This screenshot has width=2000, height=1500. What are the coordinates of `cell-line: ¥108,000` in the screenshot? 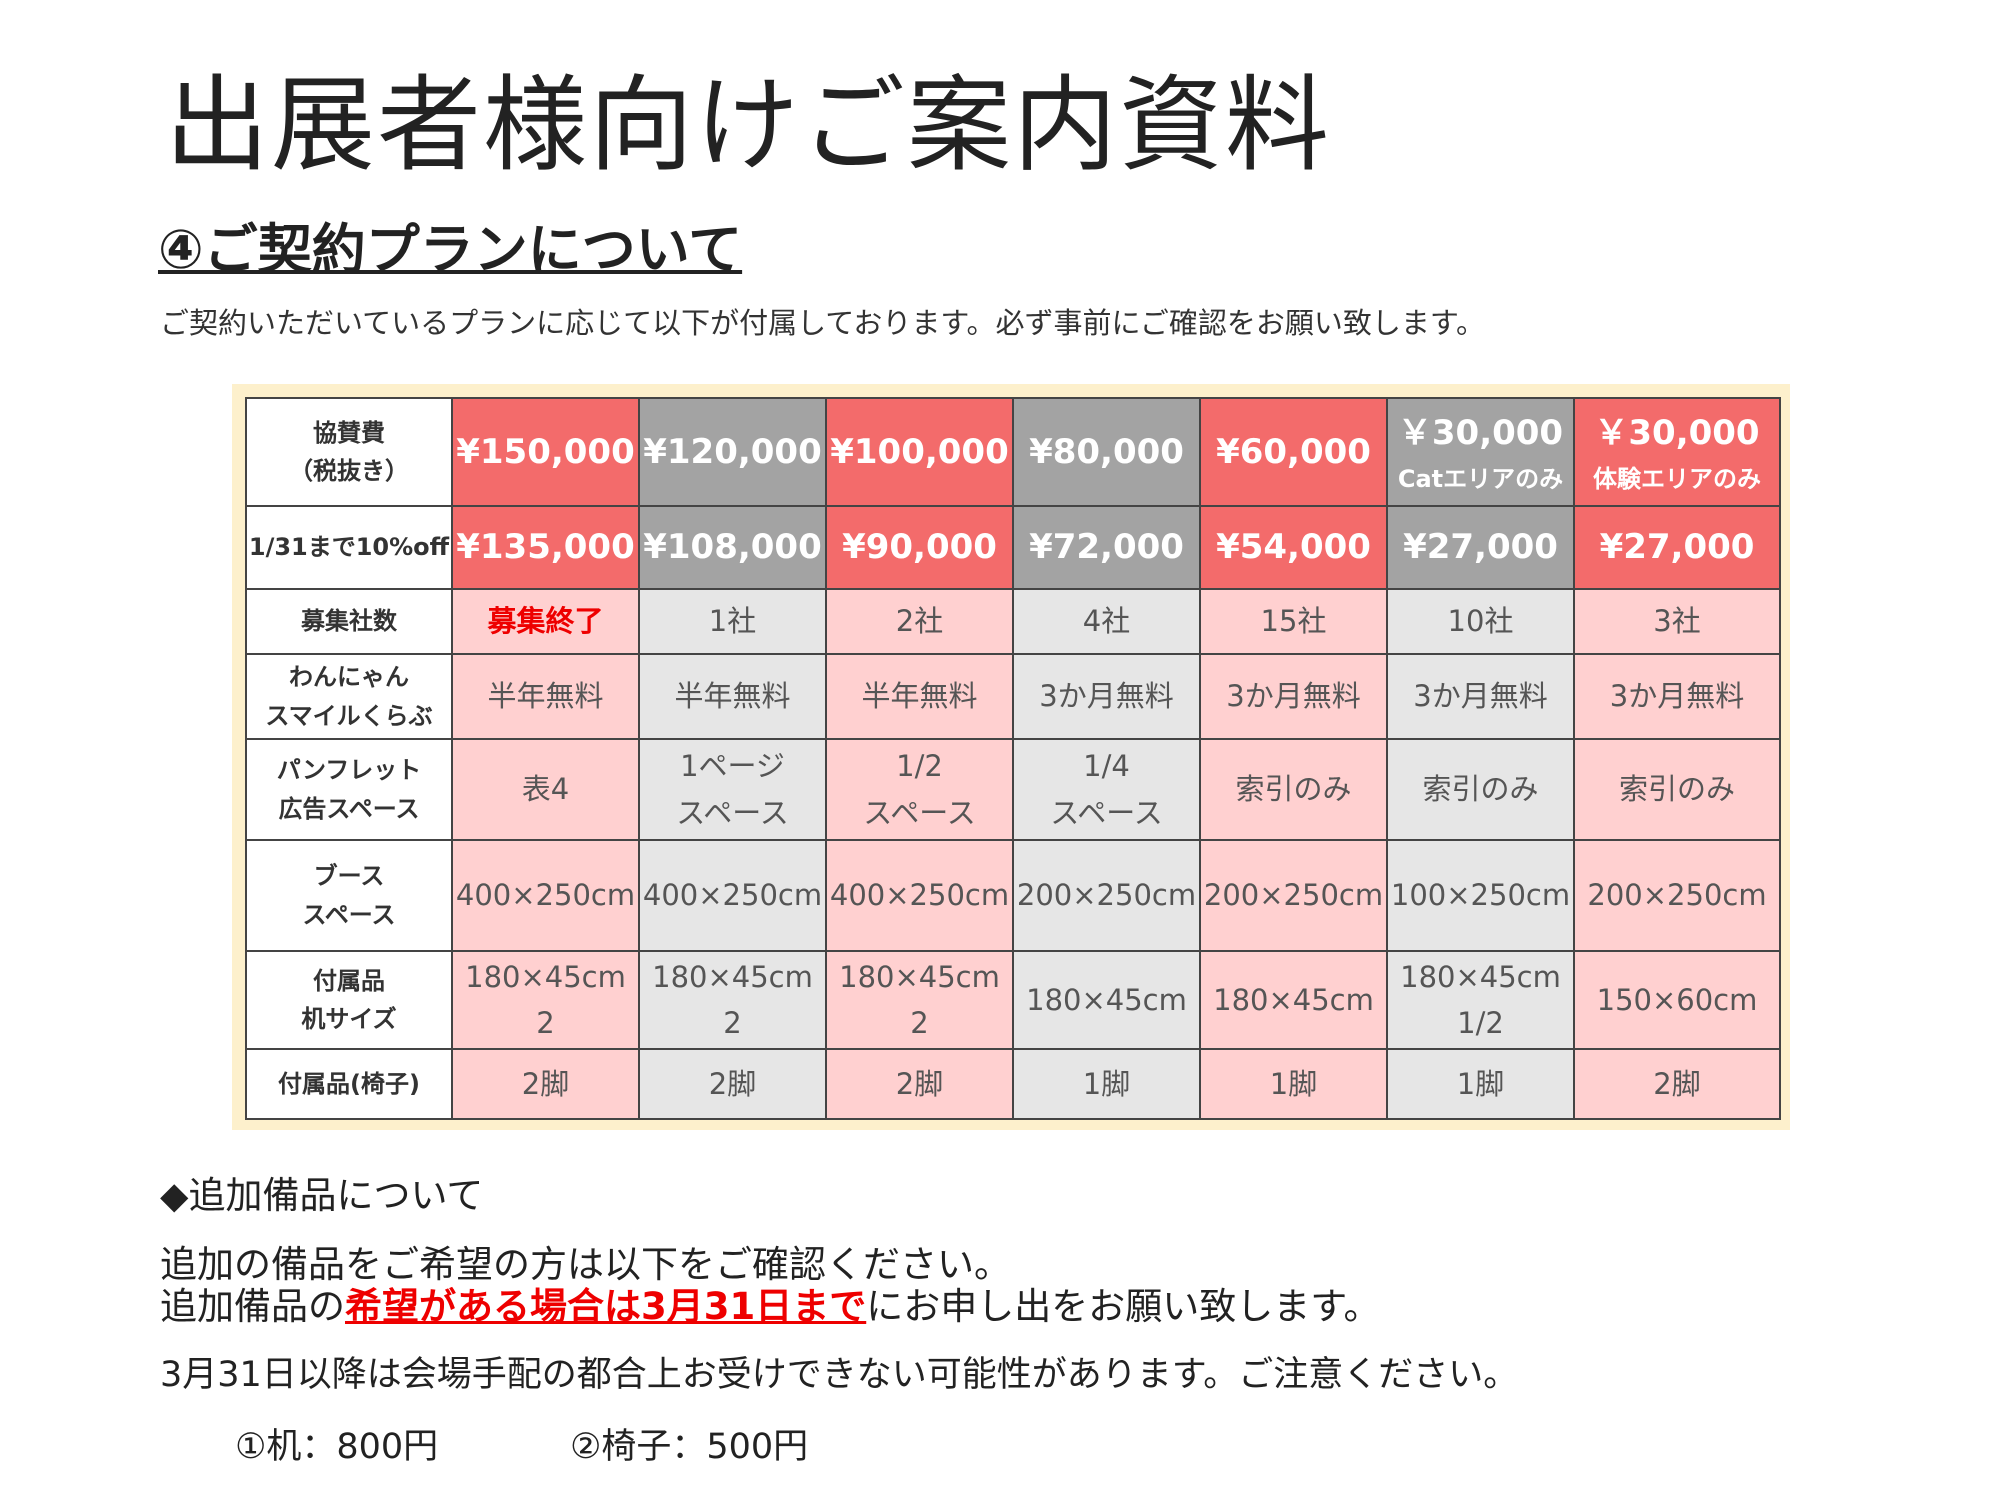 It's located at (732, 547).